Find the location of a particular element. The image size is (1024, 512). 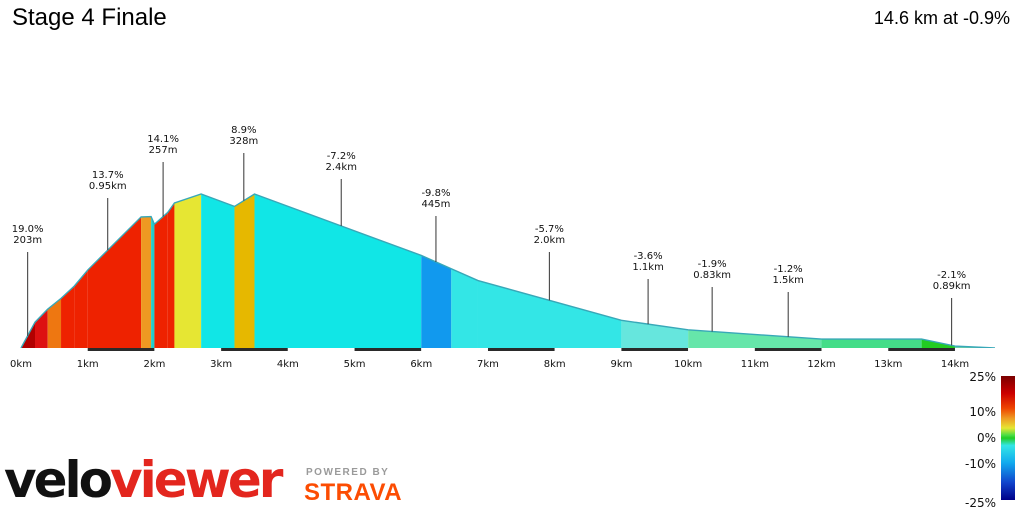

annotation-length: 445m is located at coordinates (436, 204).